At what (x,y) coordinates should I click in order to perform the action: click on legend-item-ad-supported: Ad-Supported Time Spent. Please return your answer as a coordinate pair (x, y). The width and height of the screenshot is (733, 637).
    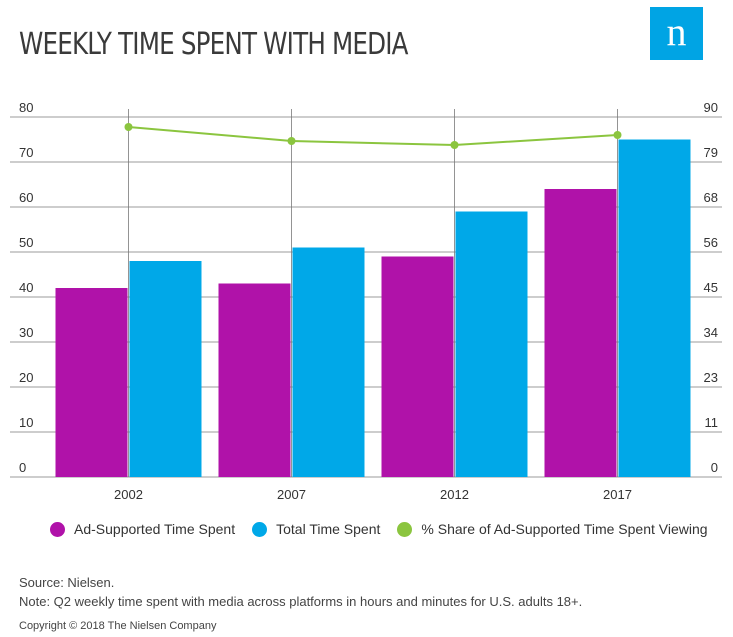
    Looking at the image, I should click on (142, 529).